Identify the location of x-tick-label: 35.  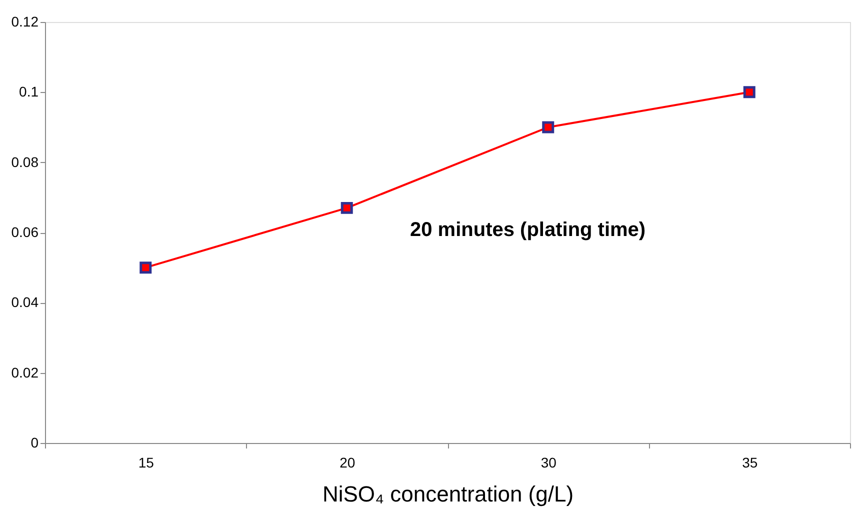
(750, 462).